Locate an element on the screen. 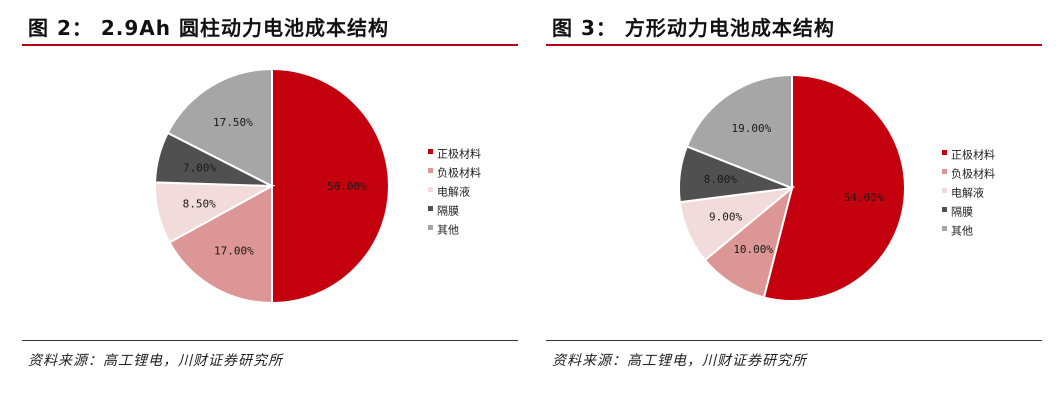  chart-title: 图 3： 方形动力电池成本结构 is located at coordinates (693, 28).